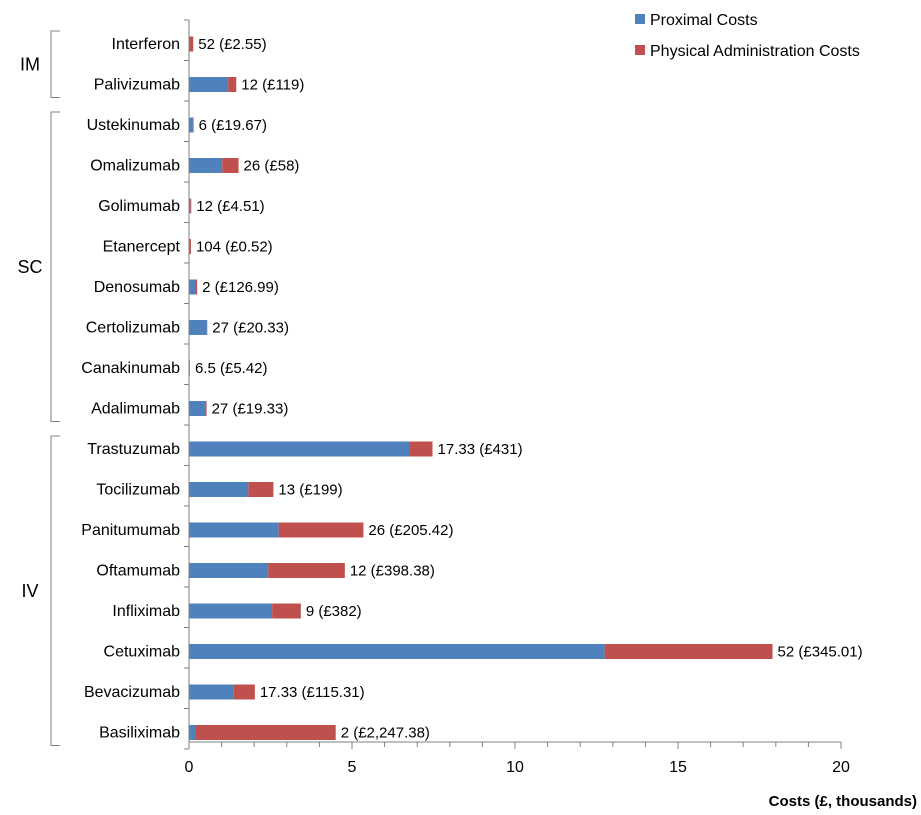 Image resolution: width=921 pixels, height=815 pixels. Describe the element at coordinates (385, 733) in the screenshot. I see `bar-annotation: 2 (£2,247.38)` at that location.